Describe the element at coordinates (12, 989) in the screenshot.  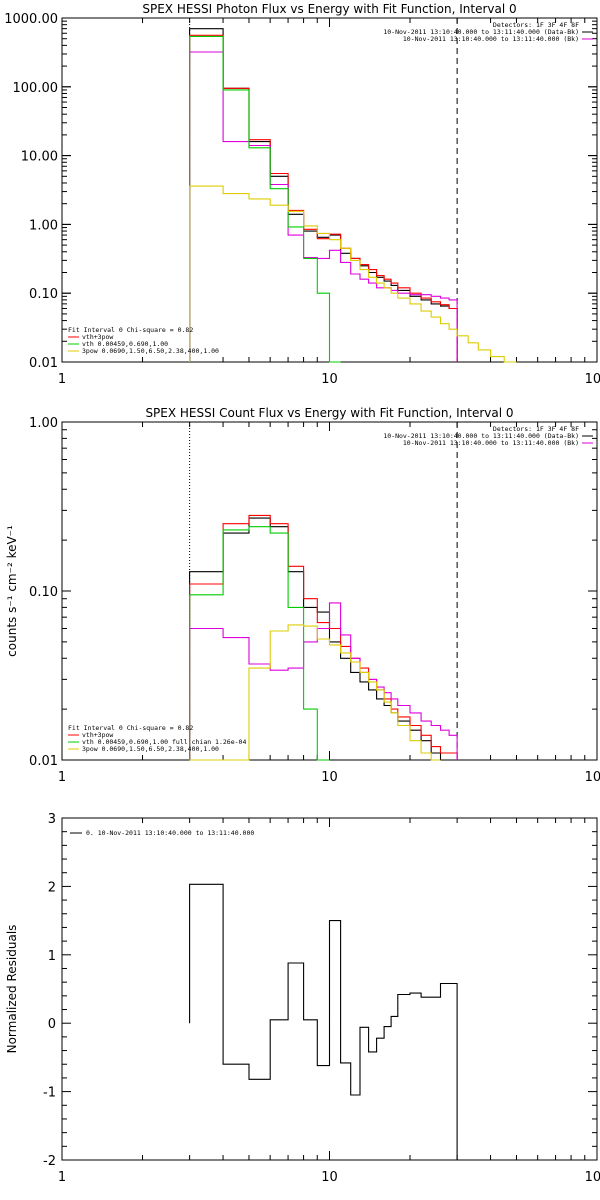
I see `y-axis-label: Normalized Residuals` at that location.